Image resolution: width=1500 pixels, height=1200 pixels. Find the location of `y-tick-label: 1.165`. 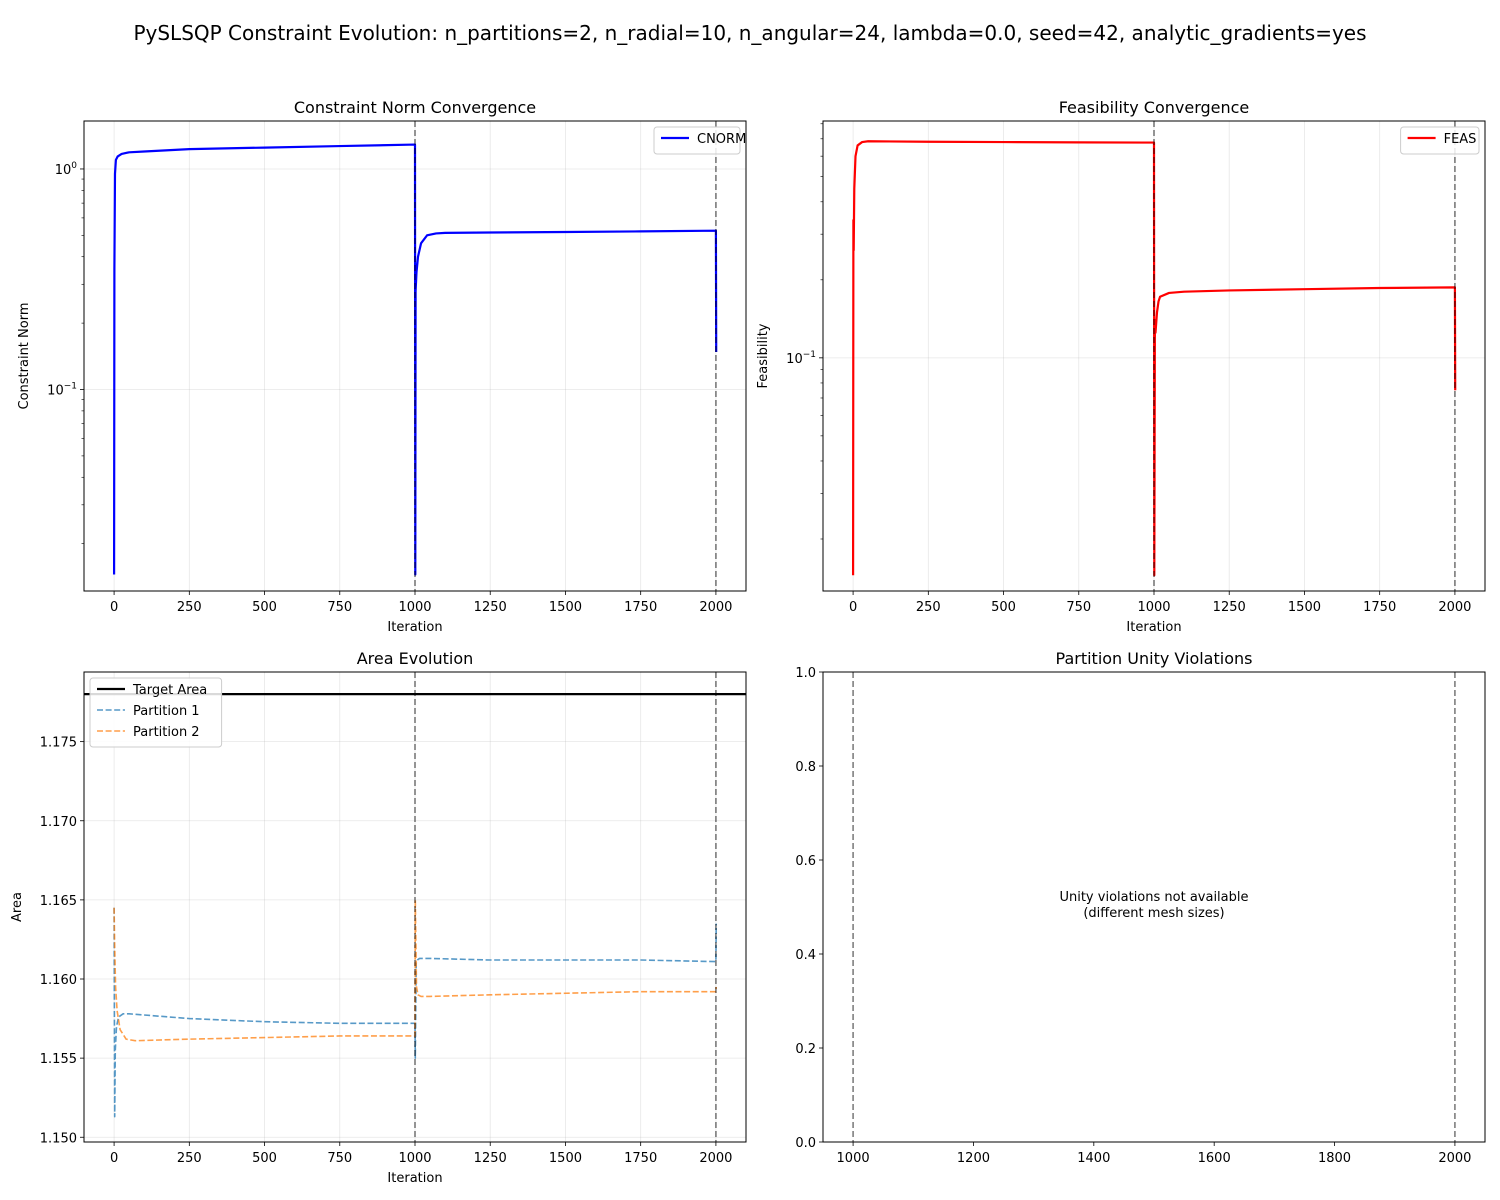

y-tick-label: 1.165 is located at coordinates (58, 901).